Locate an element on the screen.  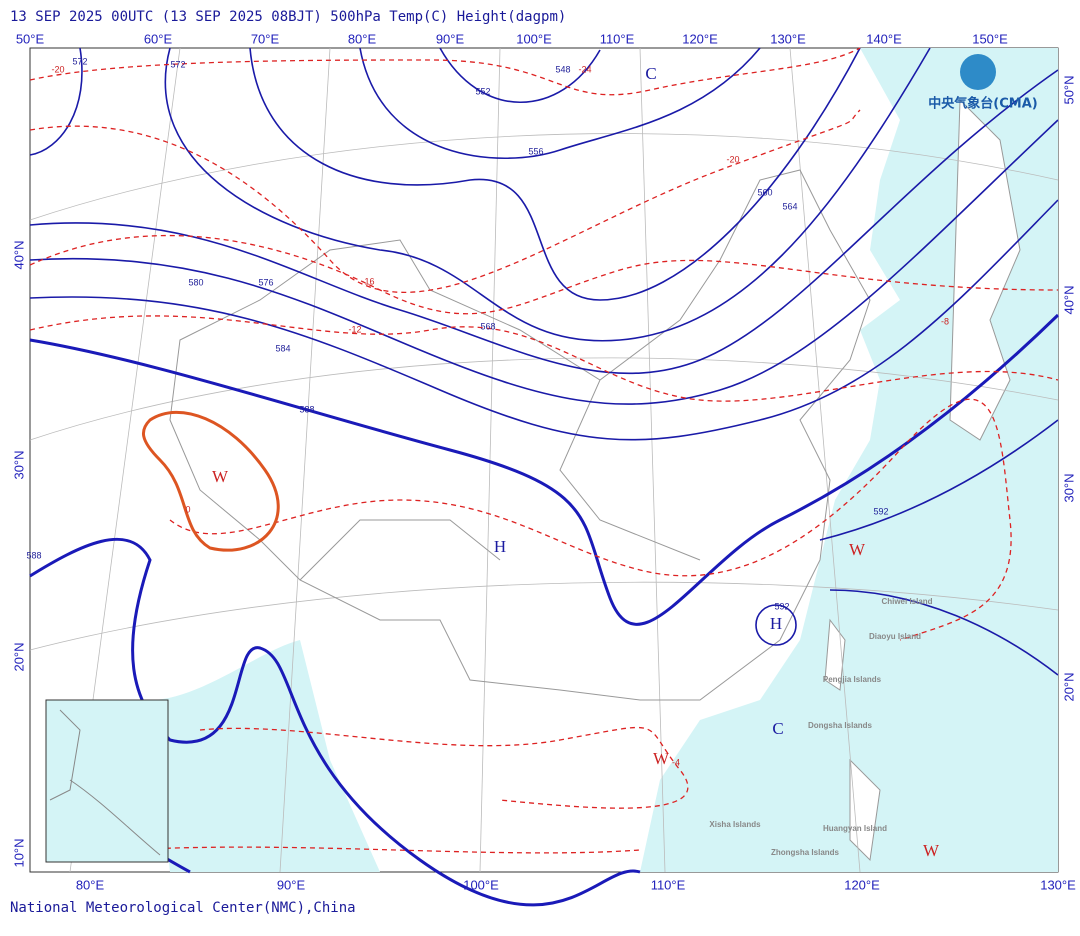
island-label: Diaoyu Island is located at coordinates (895, 636).